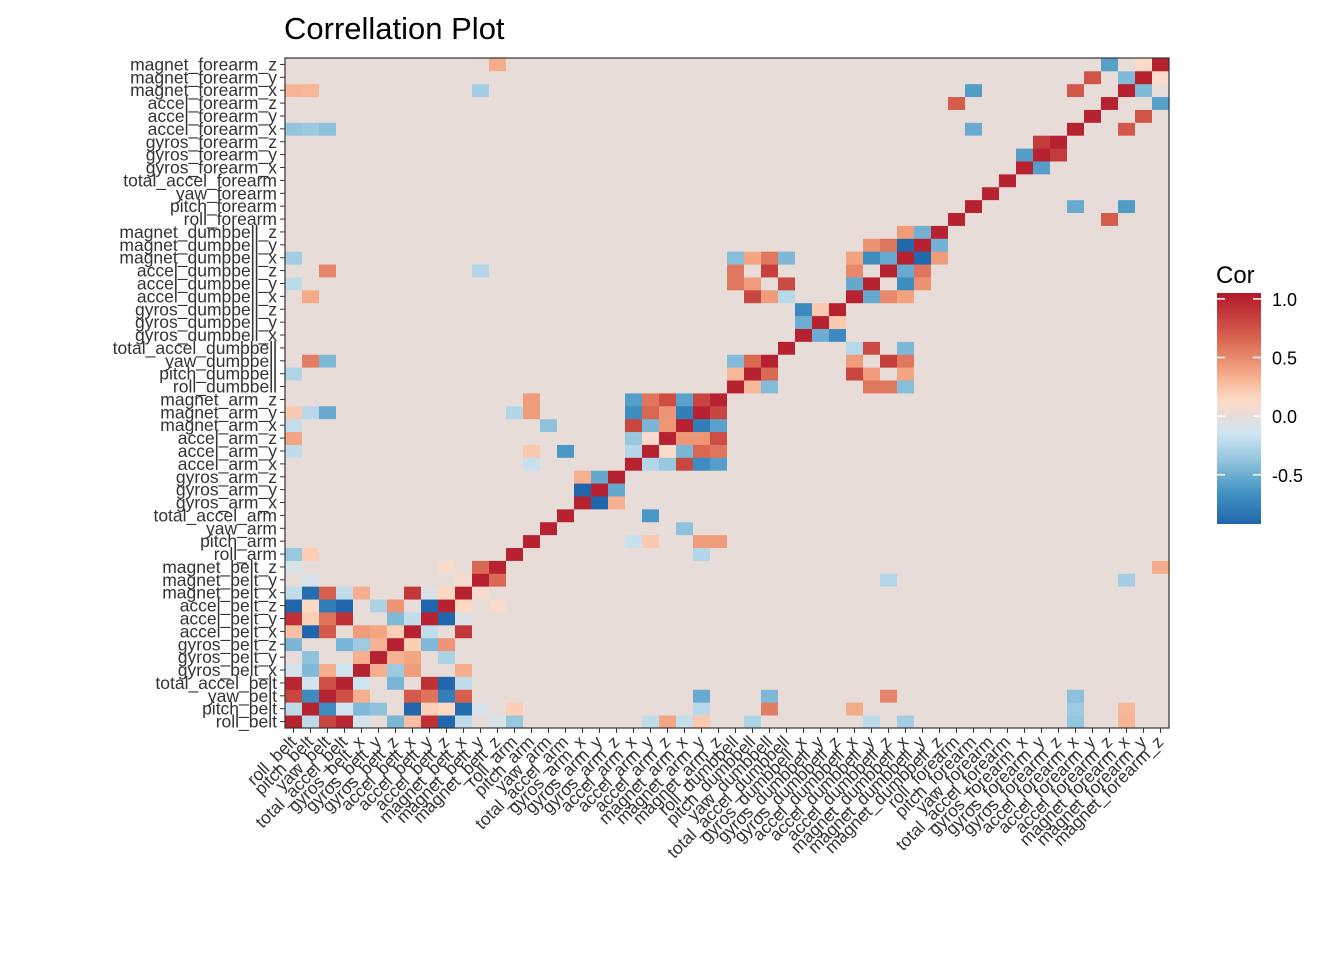  Describe the element at coordinates (229, 631) in the screenshot. I see `y-tick-label: accel_belt_x` at that location.